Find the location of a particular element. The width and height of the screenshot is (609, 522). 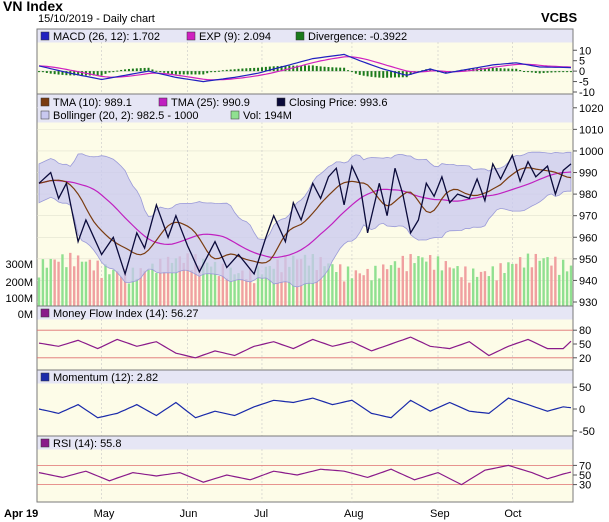

price-axis-tick-label: 990 is located at coordinates (588, 174).